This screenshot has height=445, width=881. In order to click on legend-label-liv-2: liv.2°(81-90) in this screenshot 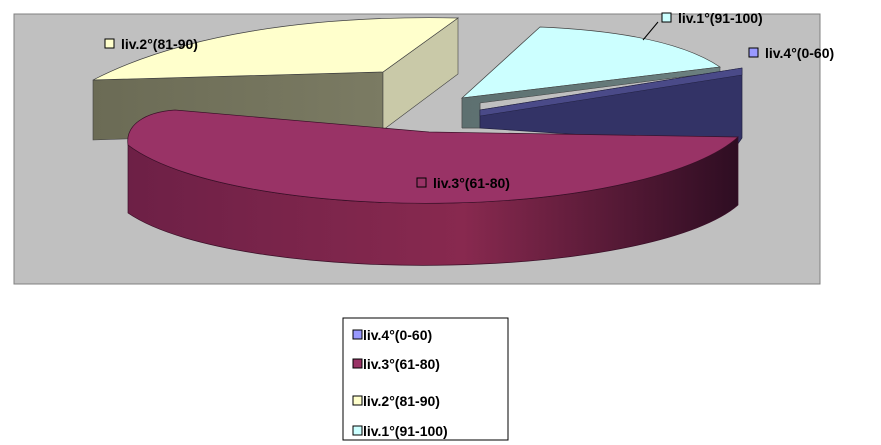, I will do `click(401, 401)`.